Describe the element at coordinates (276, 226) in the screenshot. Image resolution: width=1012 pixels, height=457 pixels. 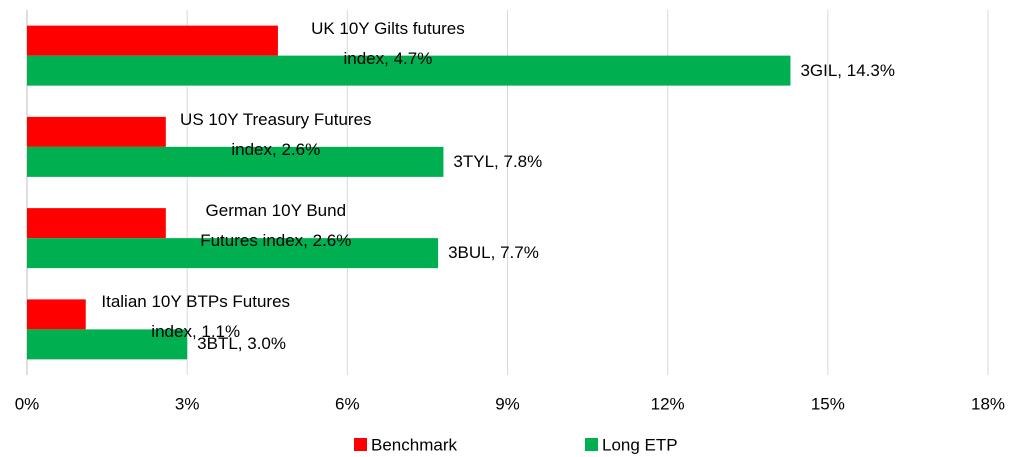
I see `data-label: German 10Y Bund Futures index, 2.6%` at that location.